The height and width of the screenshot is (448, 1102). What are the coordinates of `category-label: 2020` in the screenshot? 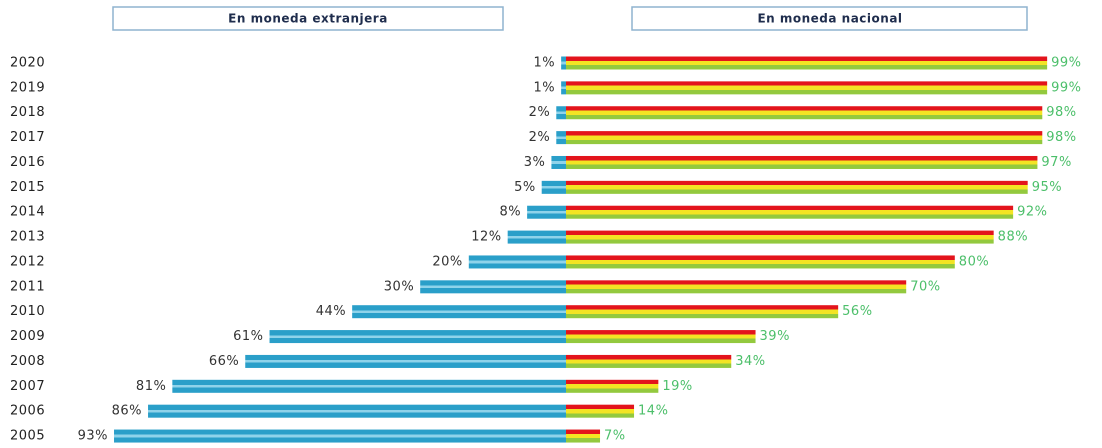 It's located at (27, 63).